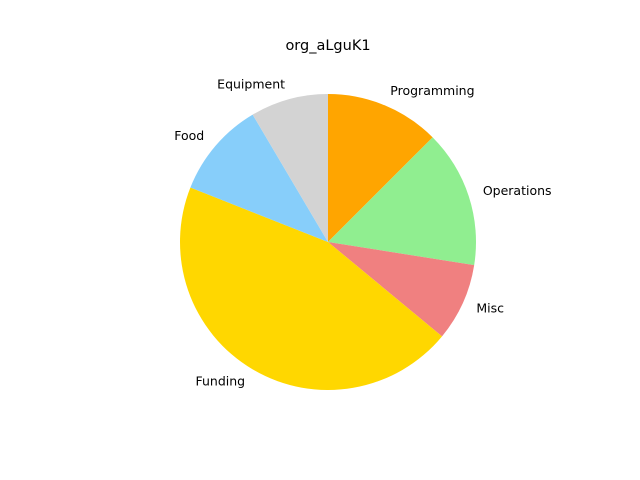  Describe the element at coordinates (401, 289) in the screenshot. I see `pie-slice-misc` at that location.